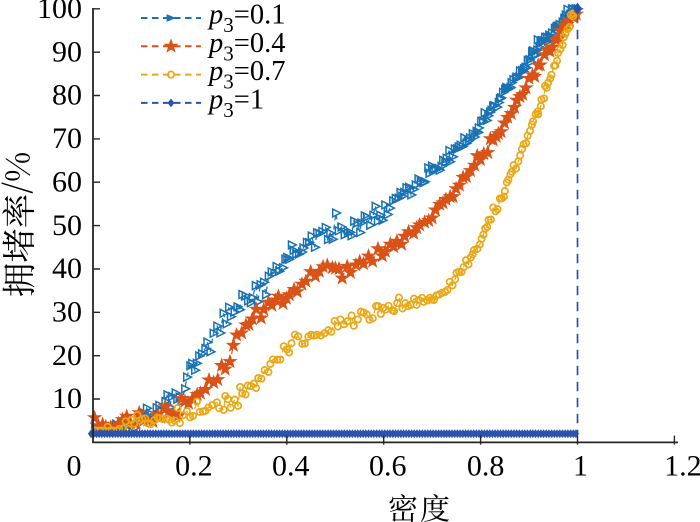 Image resolution: width=700 pixels, height=522 pixels. What do you see at coordinates (67, 225) in the screenshot?
I see `svg-text: 50` at bounding box center [67, 225].